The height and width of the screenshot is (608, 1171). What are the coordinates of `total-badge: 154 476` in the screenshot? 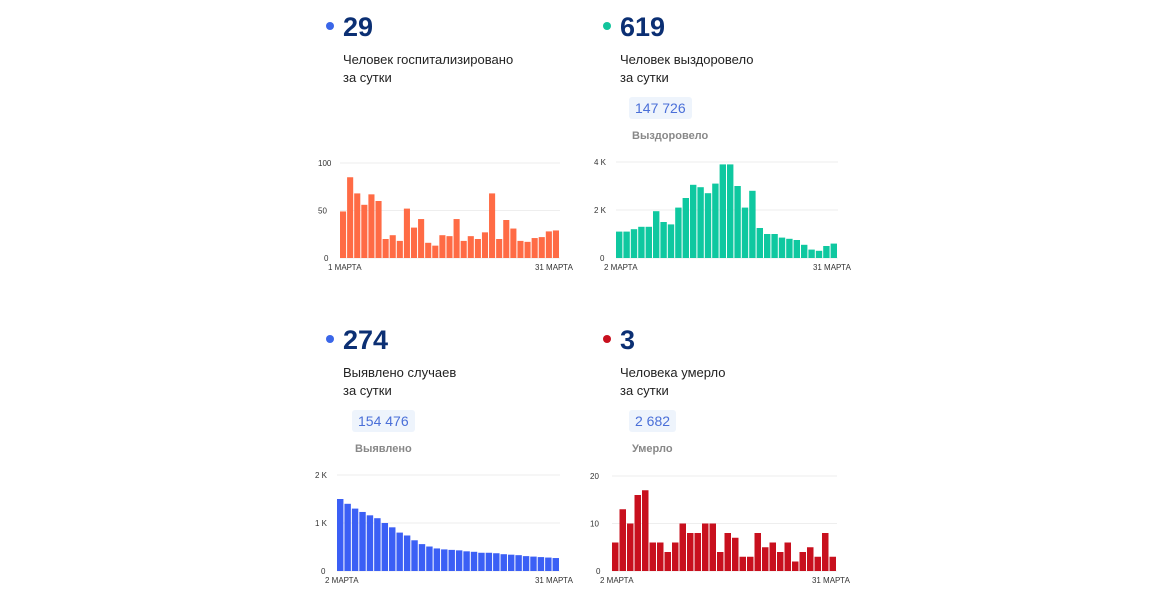 It's located at (383, 421).